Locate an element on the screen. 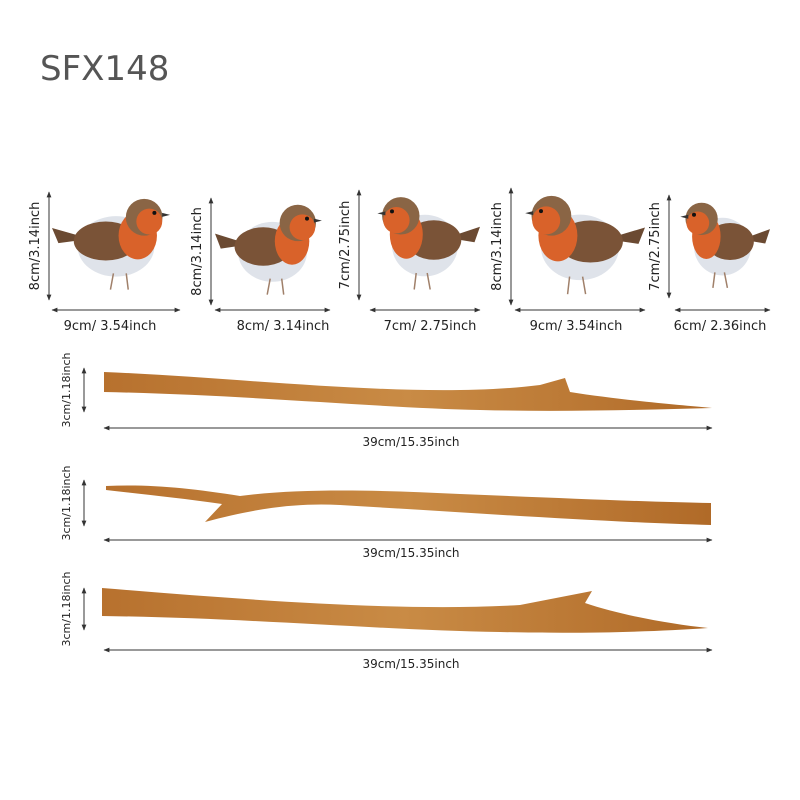 The image size is (800, 800). title: SFX148 is located at coordinates (104, 69).